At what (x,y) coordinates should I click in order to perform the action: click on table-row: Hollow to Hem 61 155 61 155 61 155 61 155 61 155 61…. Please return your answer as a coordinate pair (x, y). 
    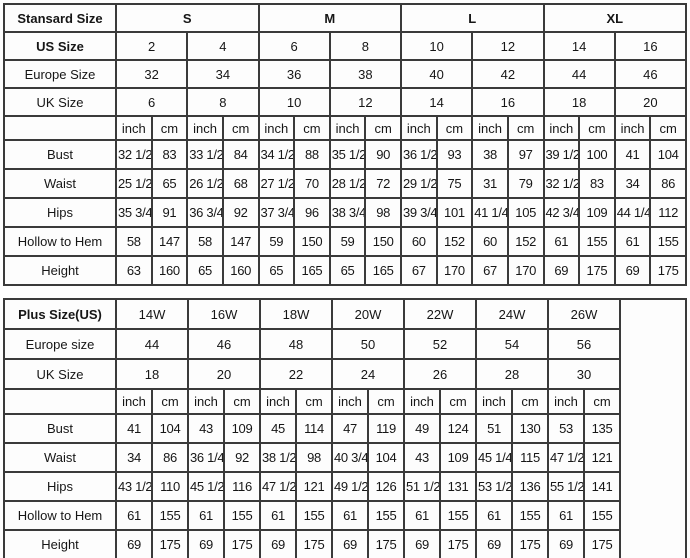
    Looking at the image, I should click on (344, 515).